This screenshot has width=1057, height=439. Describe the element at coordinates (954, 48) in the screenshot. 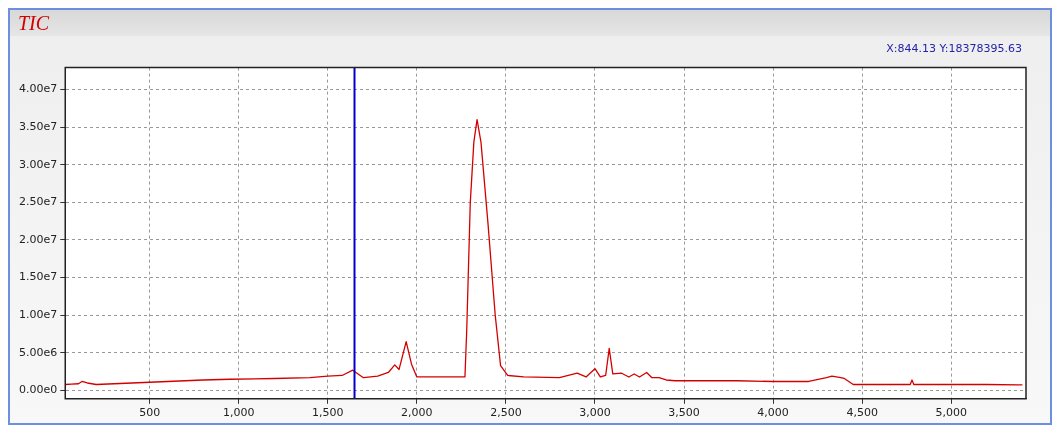

I see `text: X:844.13 Y:18378395.63` at that location.